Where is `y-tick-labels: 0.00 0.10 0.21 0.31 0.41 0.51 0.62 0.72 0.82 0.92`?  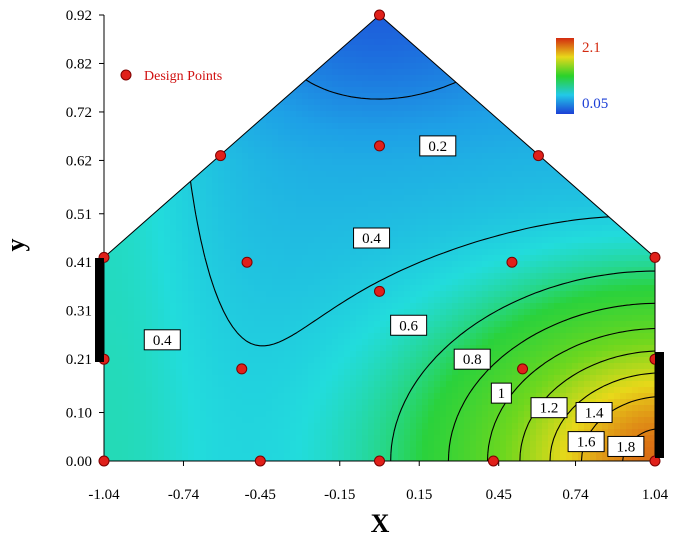 y-tick-labels: 0.00 0.10 0.21 0.31 0.41 0.51 0.62 0.72 0.82 0.92 is located at coordinates (79, 239).